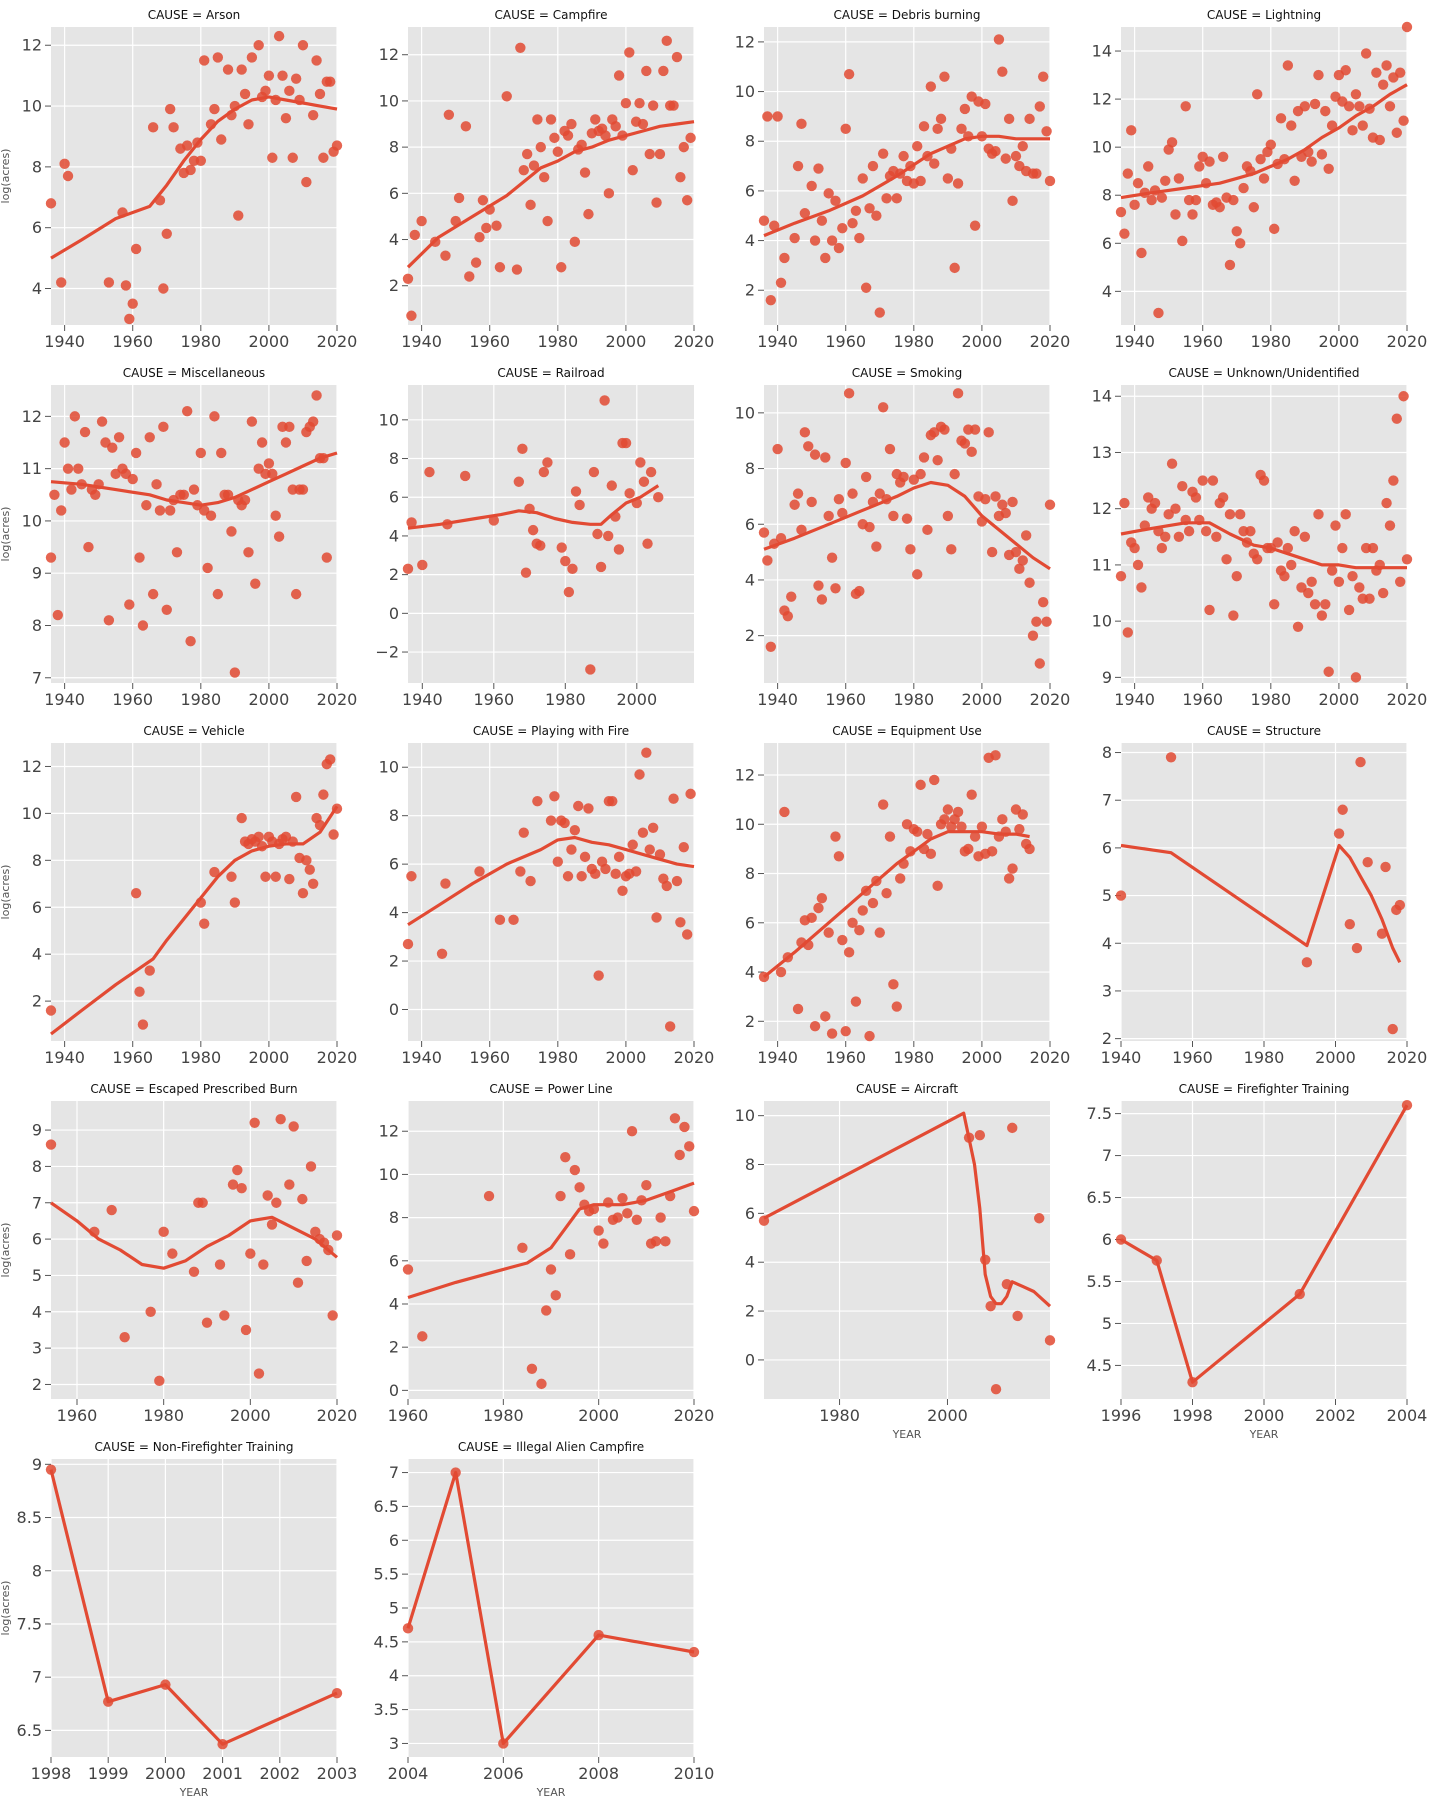 This screenshot has height=1800, width=1440. I want to click on x-tick-label: 1960, so click(489, 341).